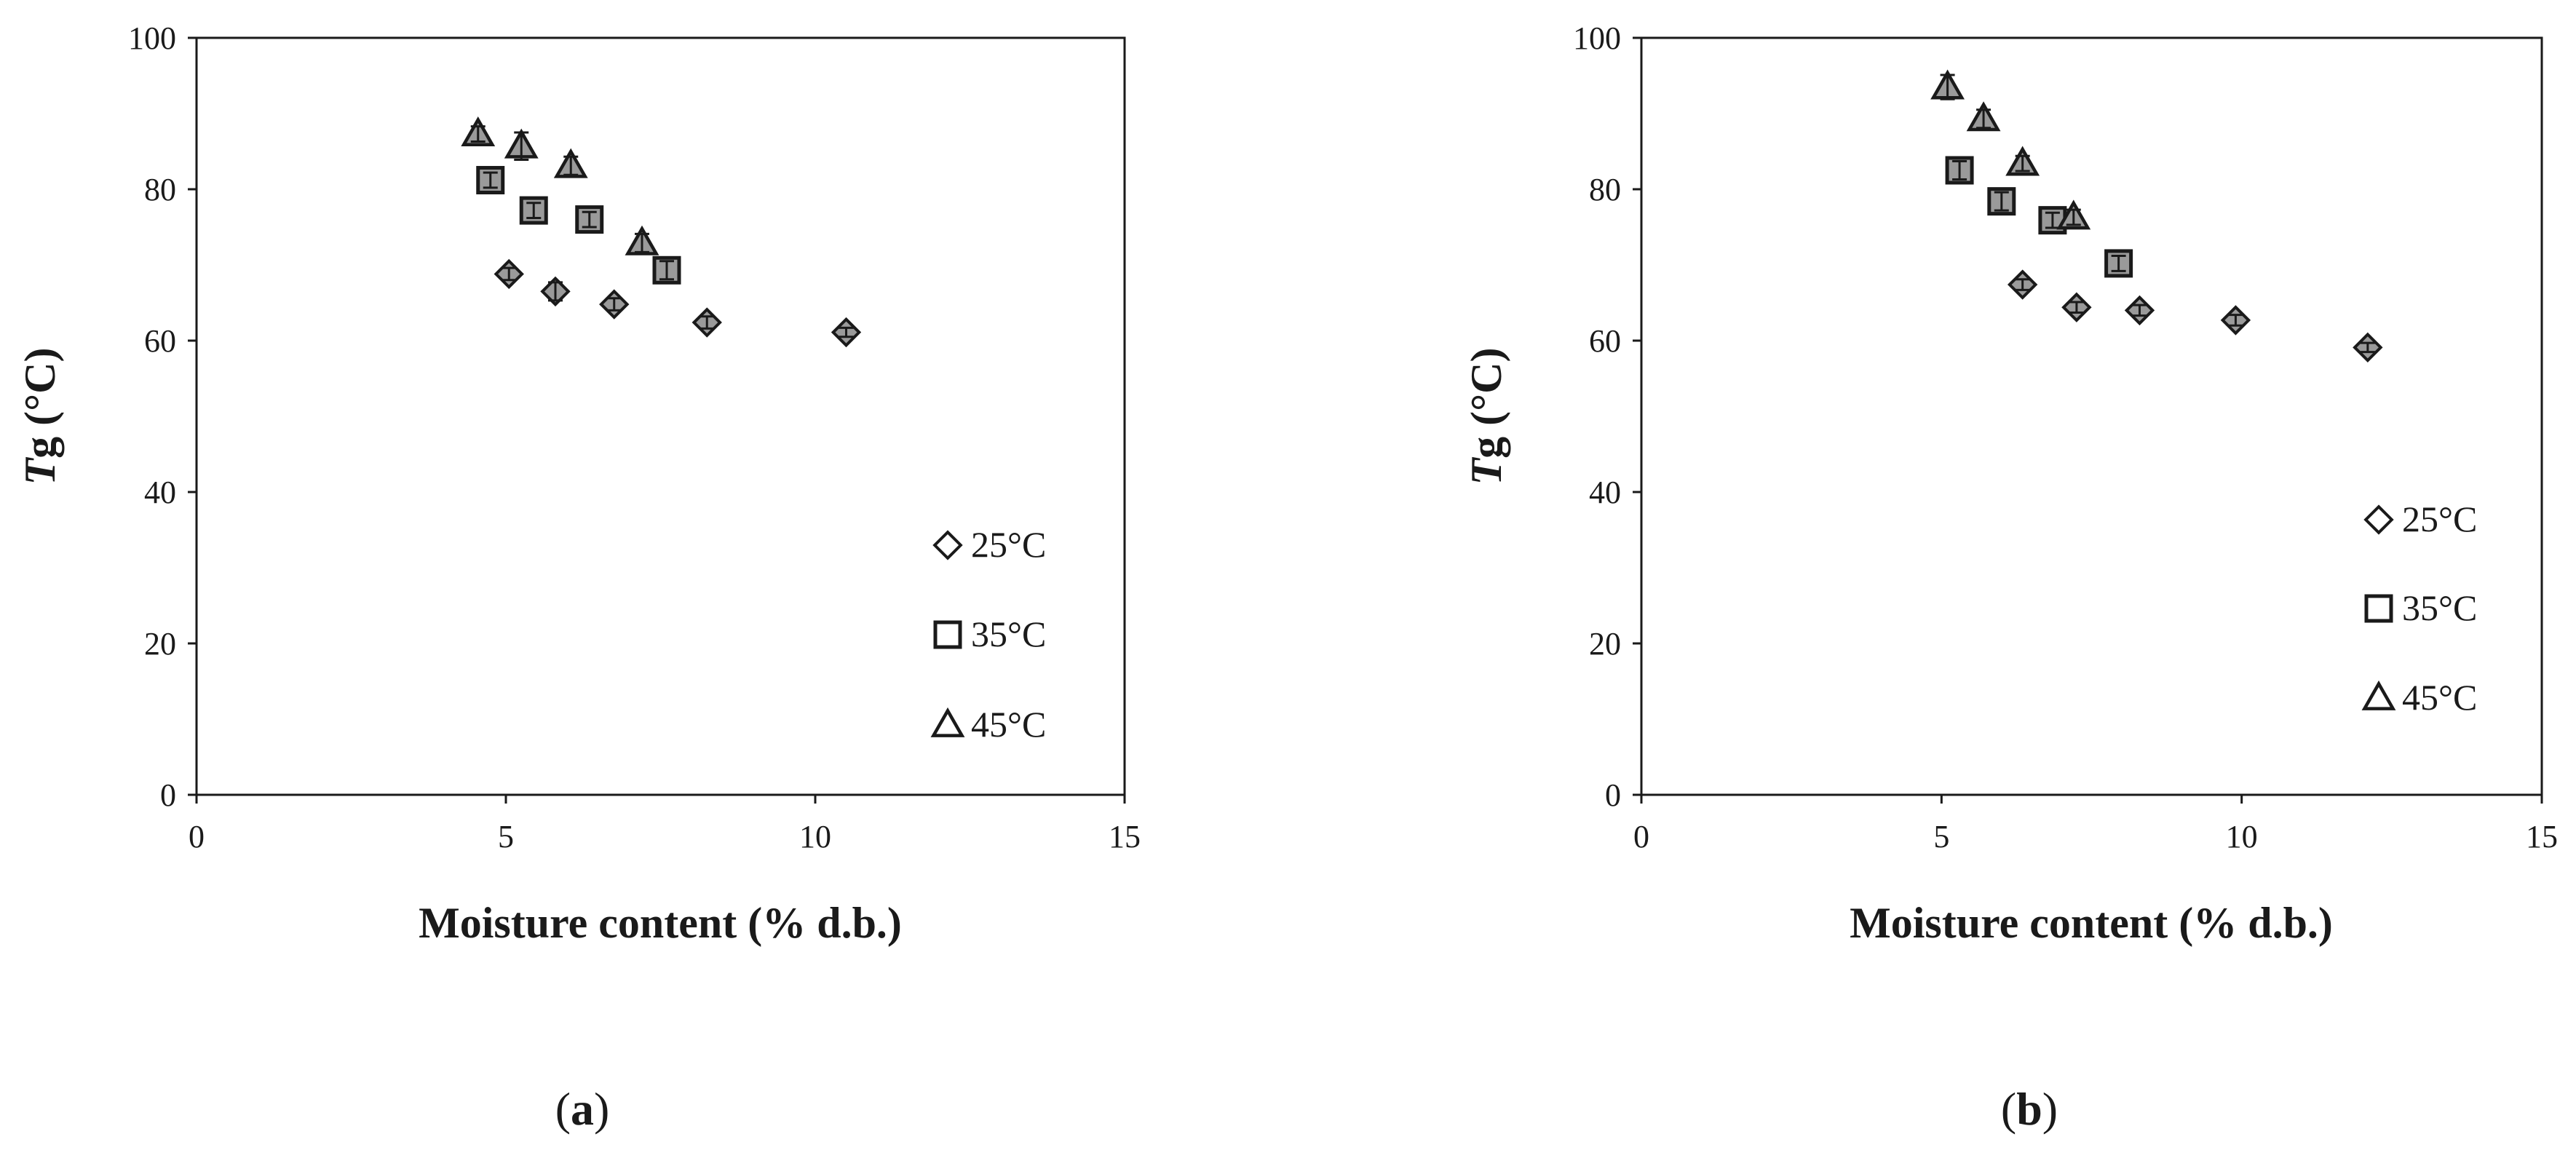 The width and height of the screenshot is (2576, 1158). I want to click on panel-label: (b), so click(2029, 1109).